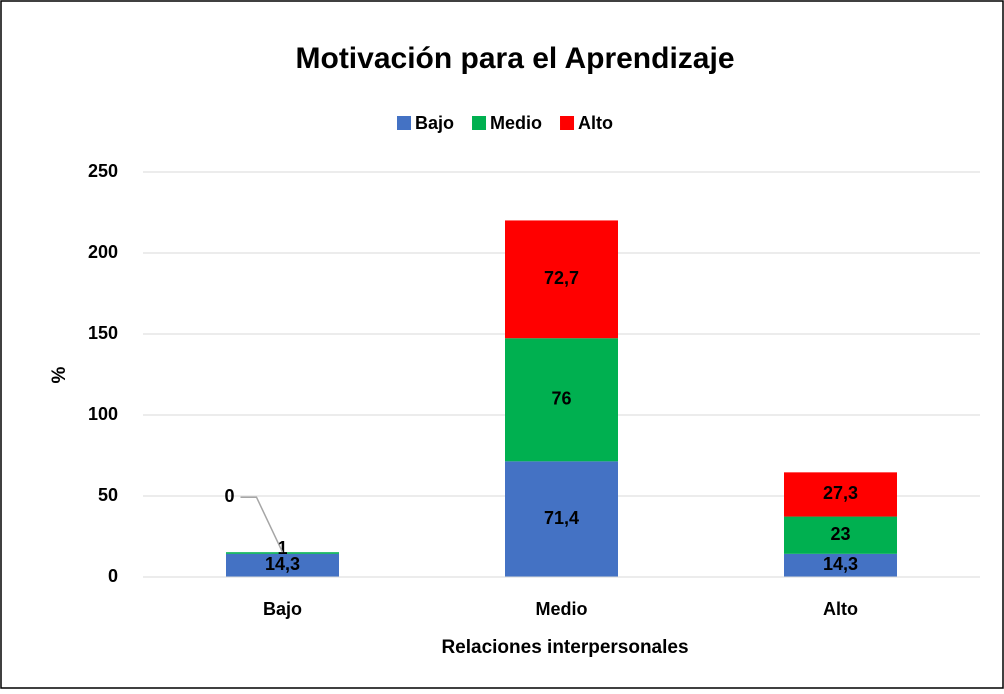 The width and height of the screenshot is (1004, 694). What do you see at coordinates (564, 647) in the screenshot?
I see `x-axis-title: Relaciones interpersonales` at bounding box center [564, 647].